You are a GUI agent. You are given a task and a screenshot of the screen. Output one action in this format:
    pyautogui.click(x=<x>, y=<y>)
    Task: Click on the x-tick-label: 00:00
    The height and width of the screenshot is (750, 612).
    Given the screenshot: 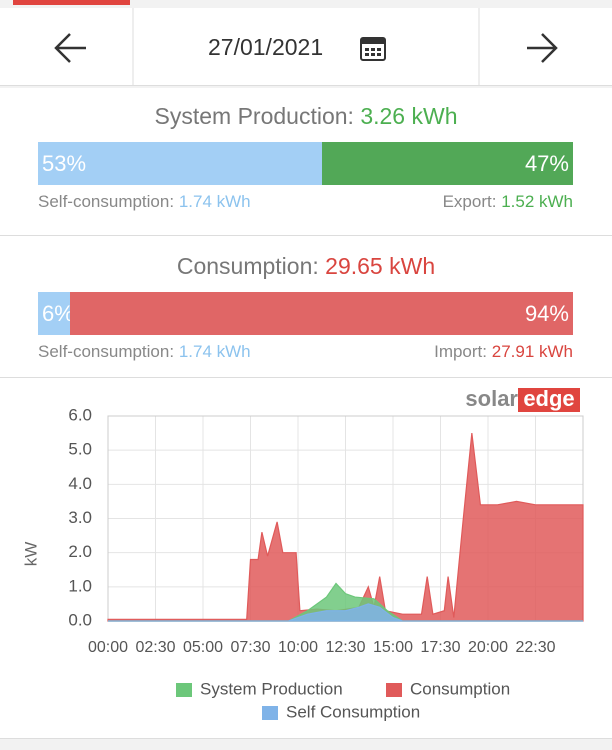 What is the action you would take?
    pyautogui.click(x=108, y=647)
    